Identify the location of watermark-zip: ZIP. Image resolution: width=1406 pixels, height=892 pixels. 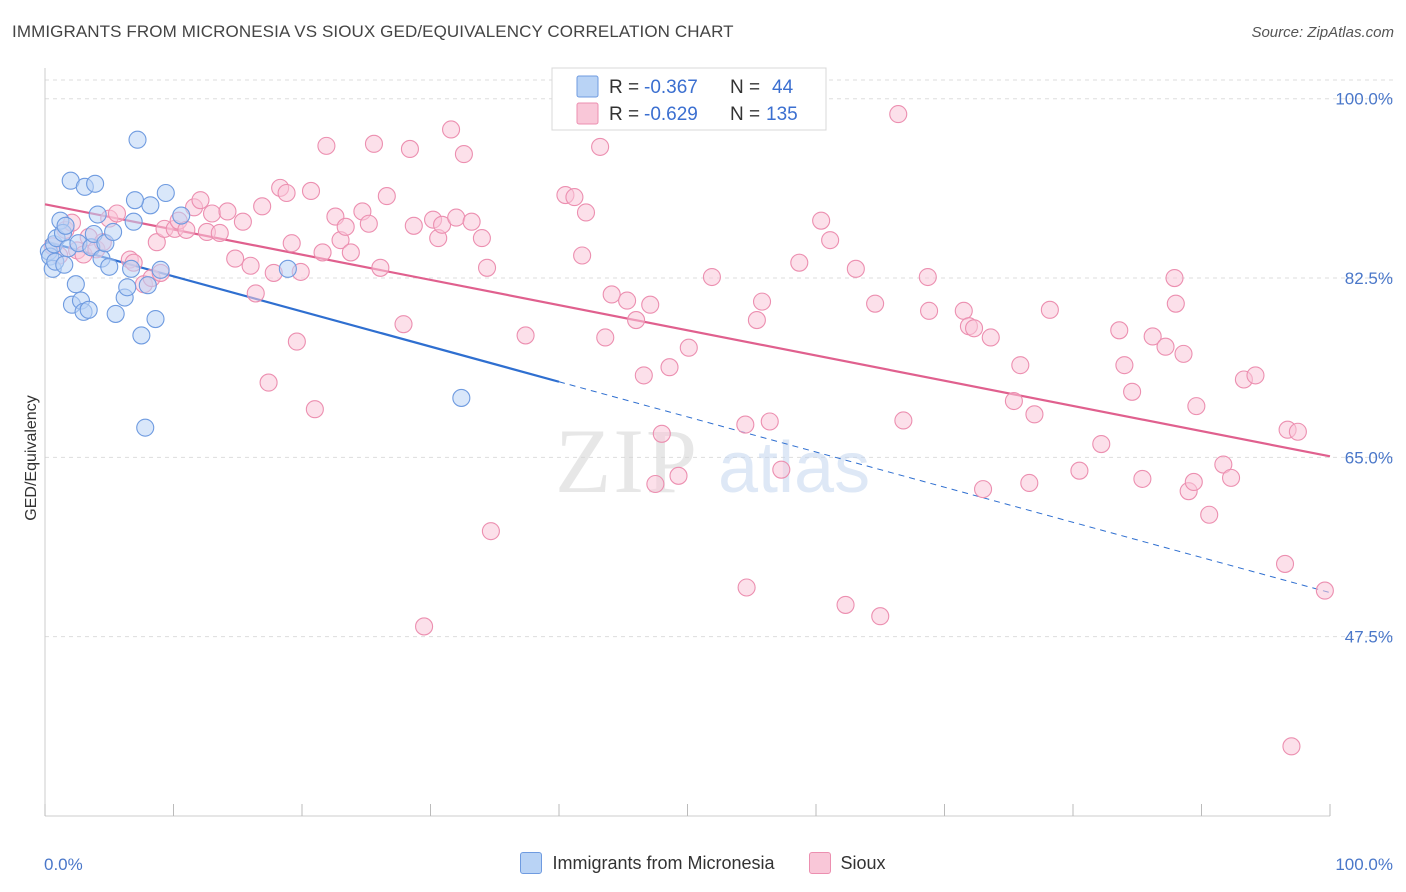
(627, 461).